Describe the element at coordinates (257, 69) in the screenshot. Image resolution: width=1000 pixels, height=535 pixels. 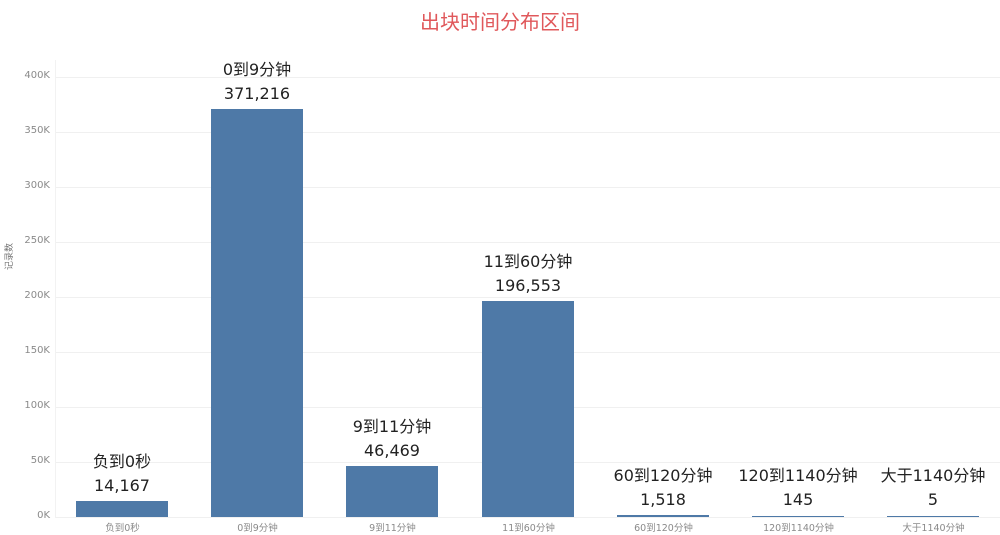
I see `bar-data-label-category: 0到9分钟` at that location.